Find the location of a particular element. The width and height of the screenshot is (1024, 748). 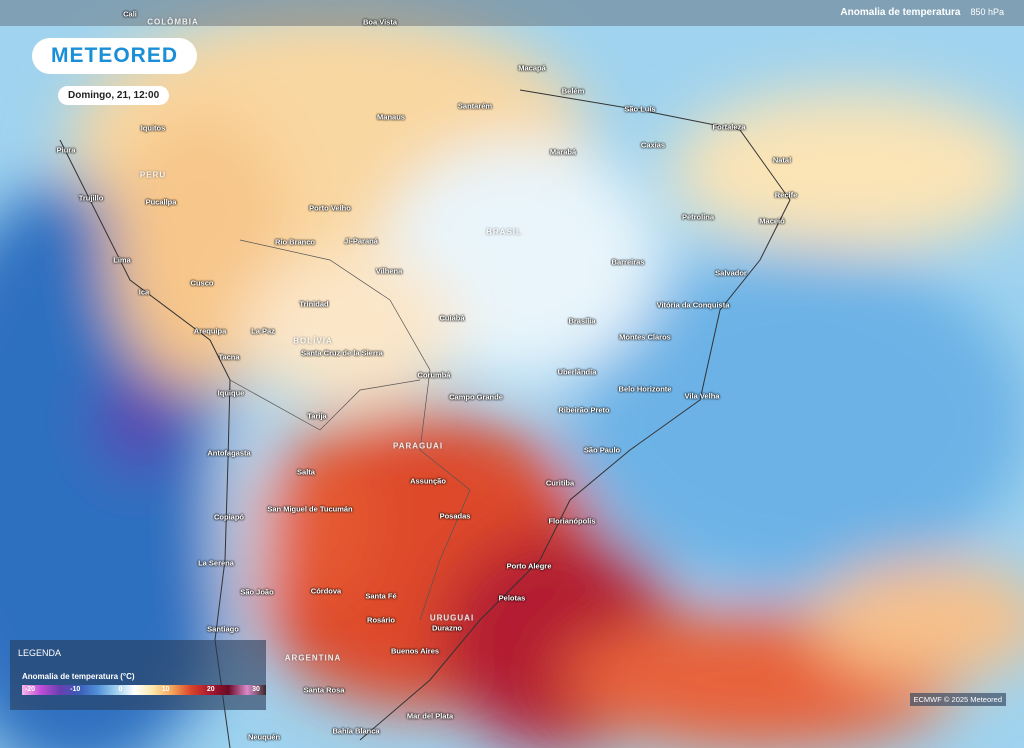

country-label: COLÔMBIA is located at coordinates (173, 22).